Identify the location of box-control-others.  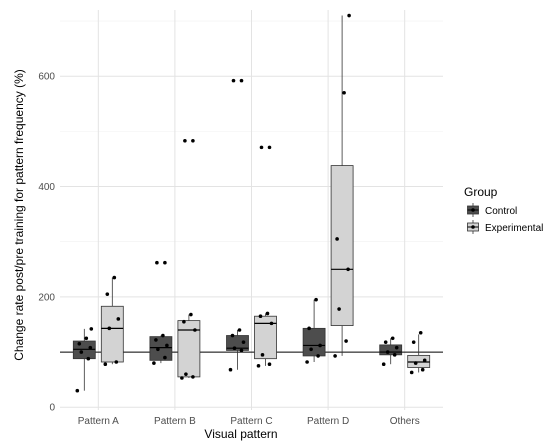
(391, 351).